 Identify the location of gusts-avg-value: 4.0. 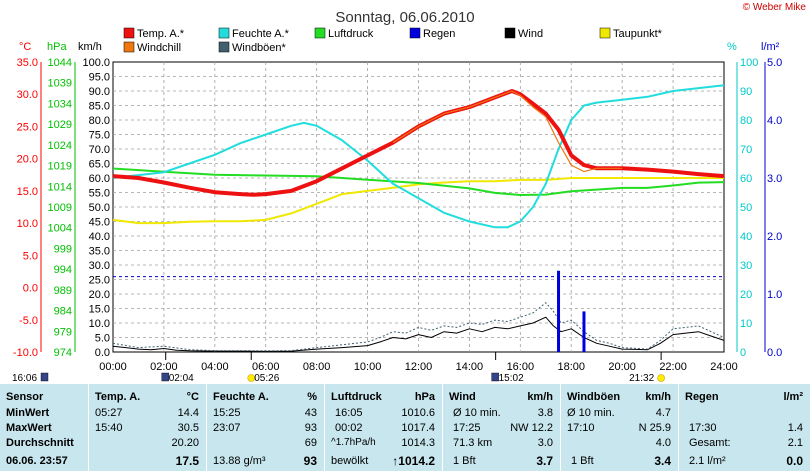
(663, 443).